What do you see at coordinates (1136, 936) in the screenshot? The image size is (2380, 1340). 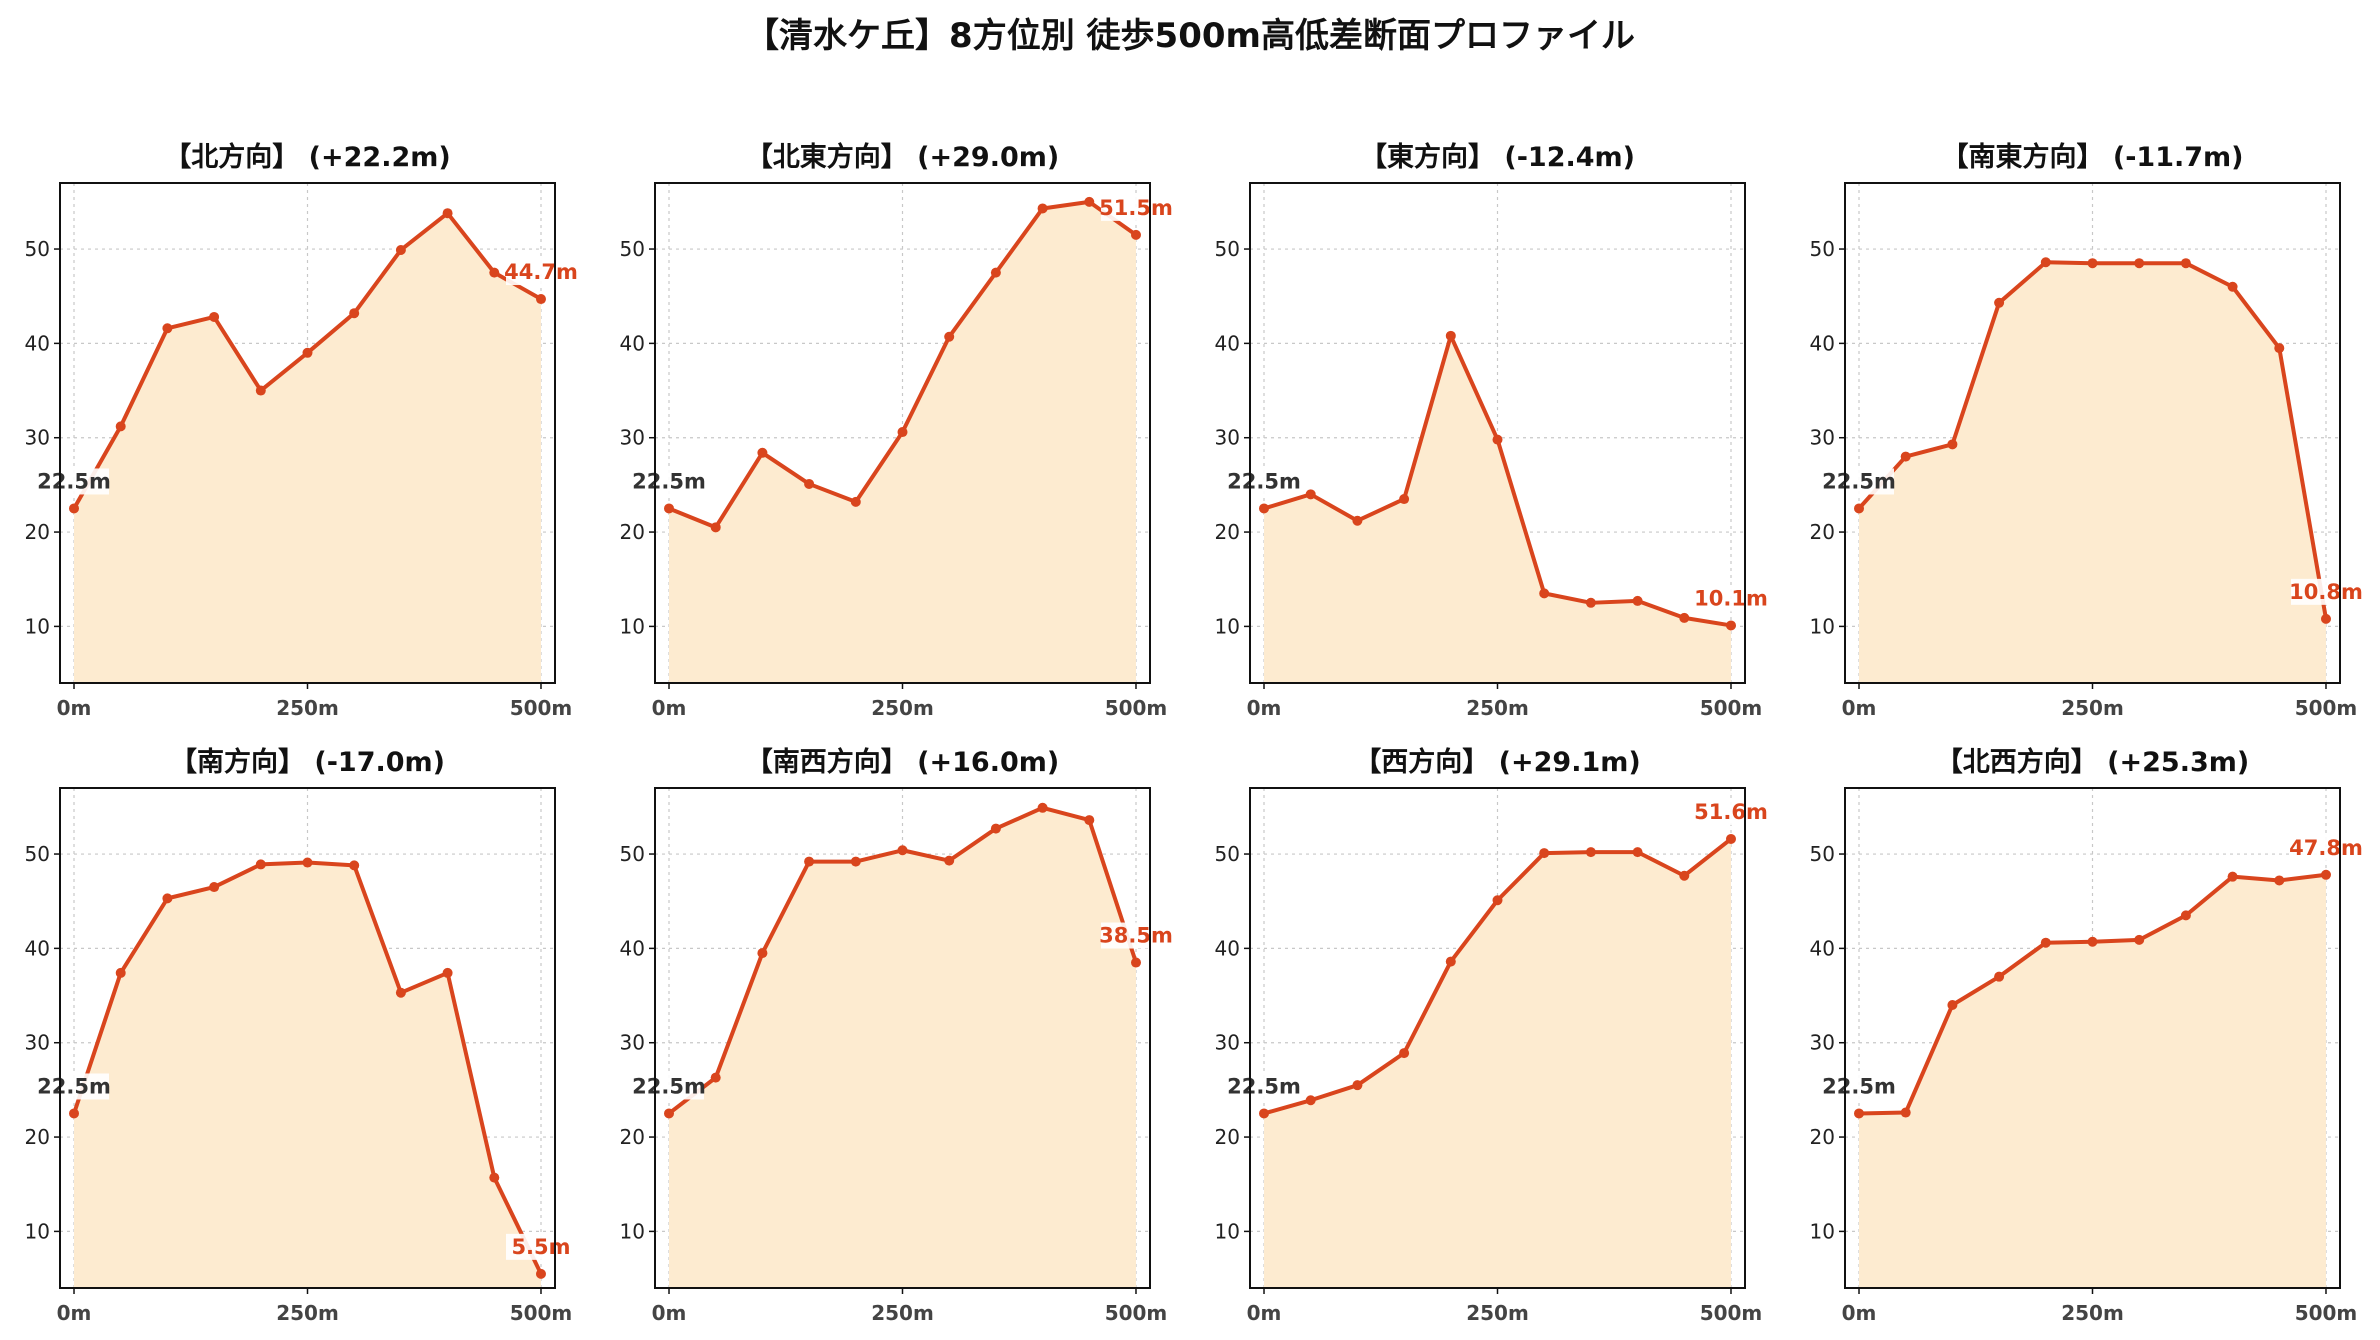 I see `end-elevation-label: 38.5m` at bounding box center [1136, 936].